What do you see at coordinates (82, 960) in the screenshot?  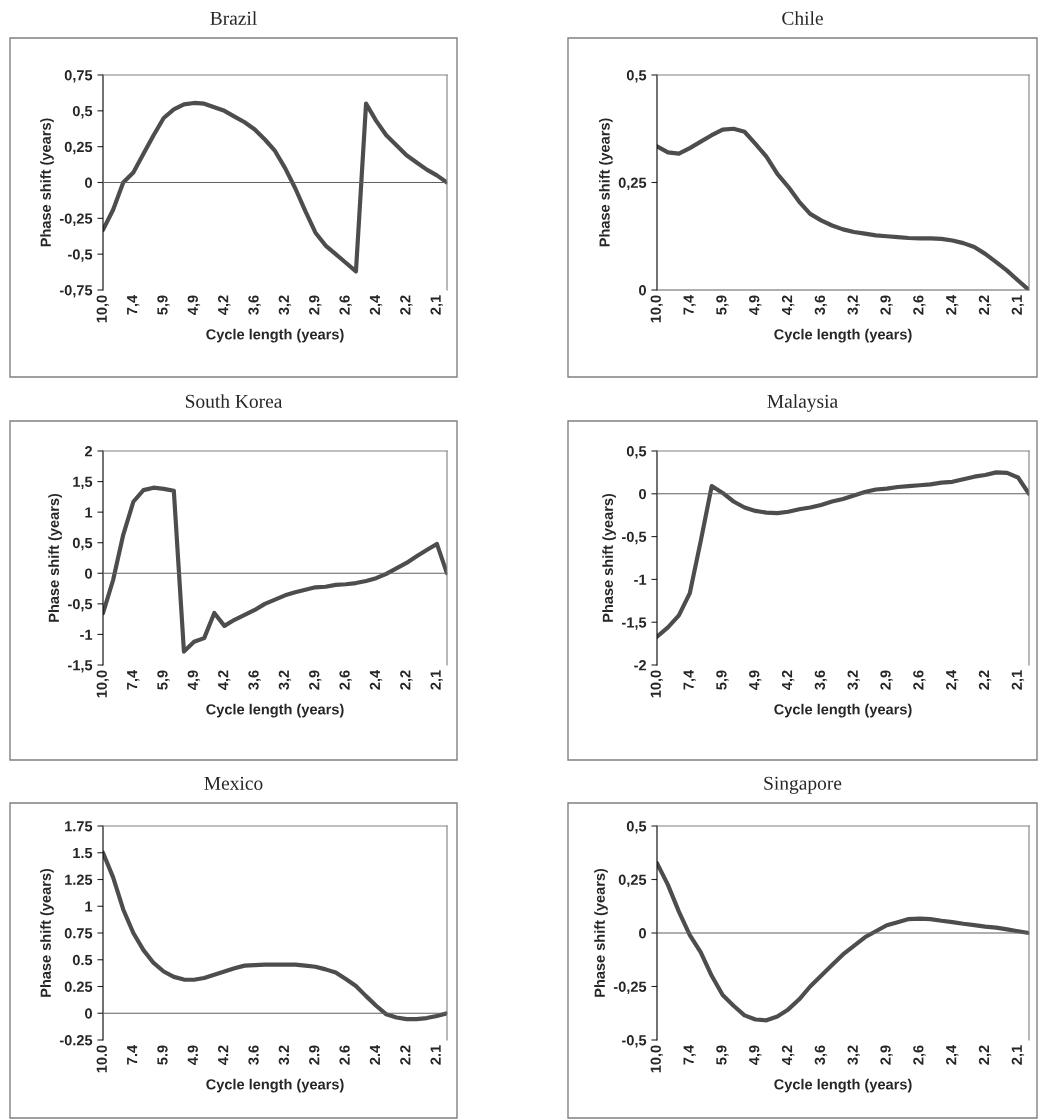 I see `y-tick-label: 0.5` at bounding box center [82, 960].